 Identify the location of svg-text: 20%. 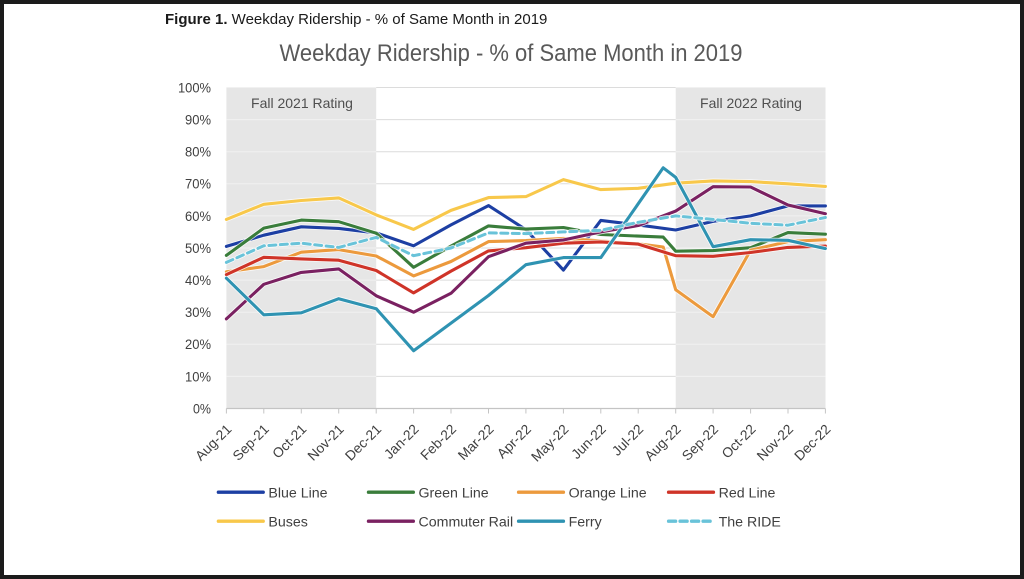
(198, 344).